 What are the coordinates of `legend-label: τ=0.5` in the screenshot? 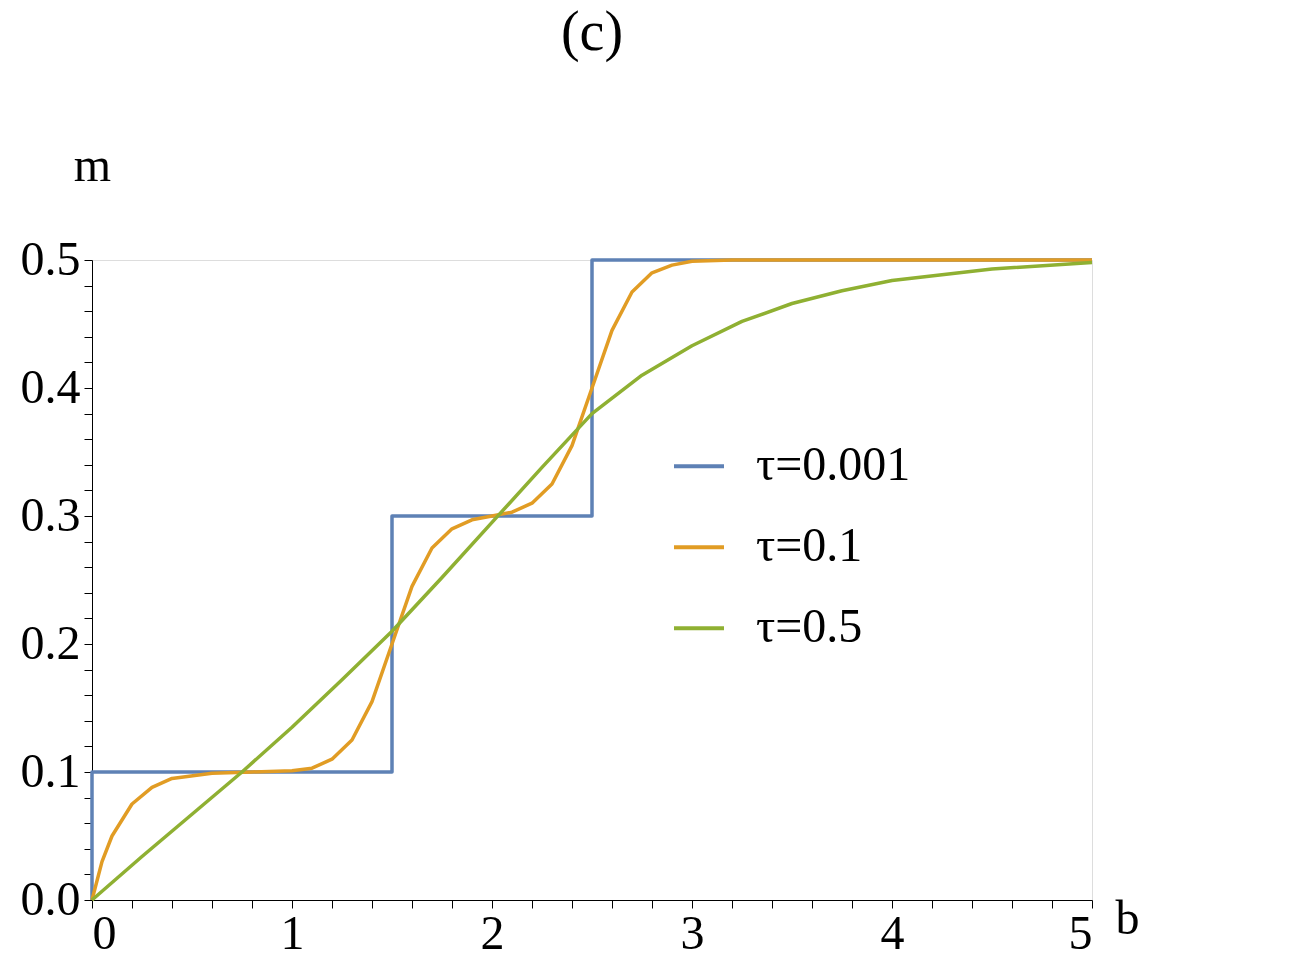 It's located at (809, 626).